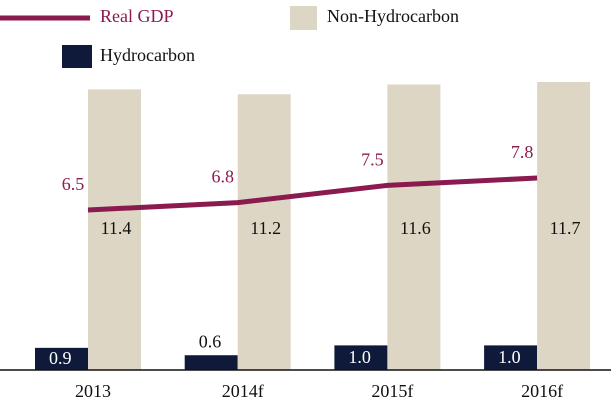 Image resolution: width=611 pixels, height=410 pixels. What do you see at coordinates (522, 152) in the screenshot?
I see `value-label: 7.8` at bounding box center [522, 152].